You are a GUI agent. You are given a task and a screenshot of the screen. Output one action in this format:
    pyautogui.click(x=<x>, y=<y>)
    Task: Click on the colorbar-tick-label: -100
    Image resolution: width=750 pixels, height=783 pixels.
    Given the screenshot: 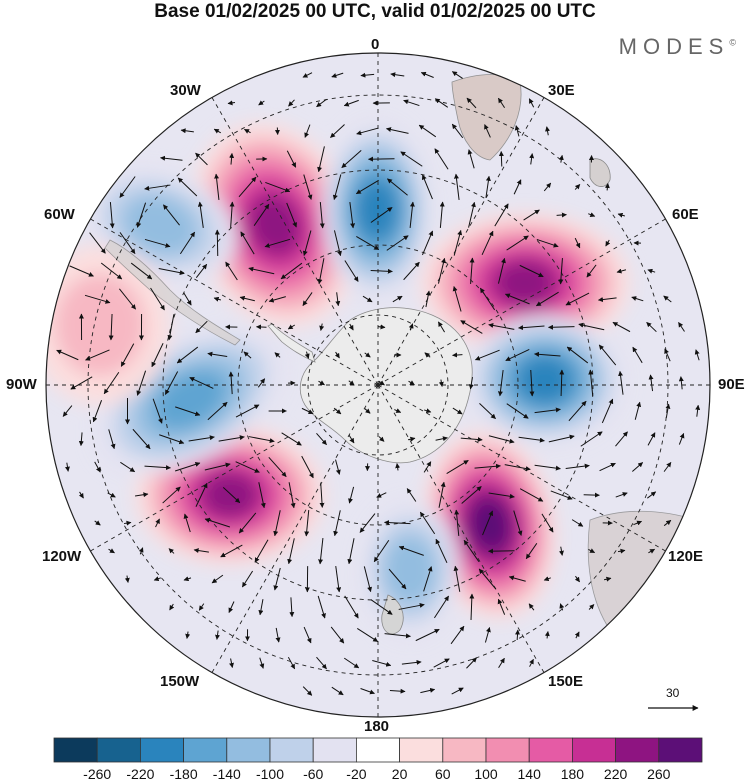 What is the action you would take?
    pyautogui.click(x=270, y=774)
    